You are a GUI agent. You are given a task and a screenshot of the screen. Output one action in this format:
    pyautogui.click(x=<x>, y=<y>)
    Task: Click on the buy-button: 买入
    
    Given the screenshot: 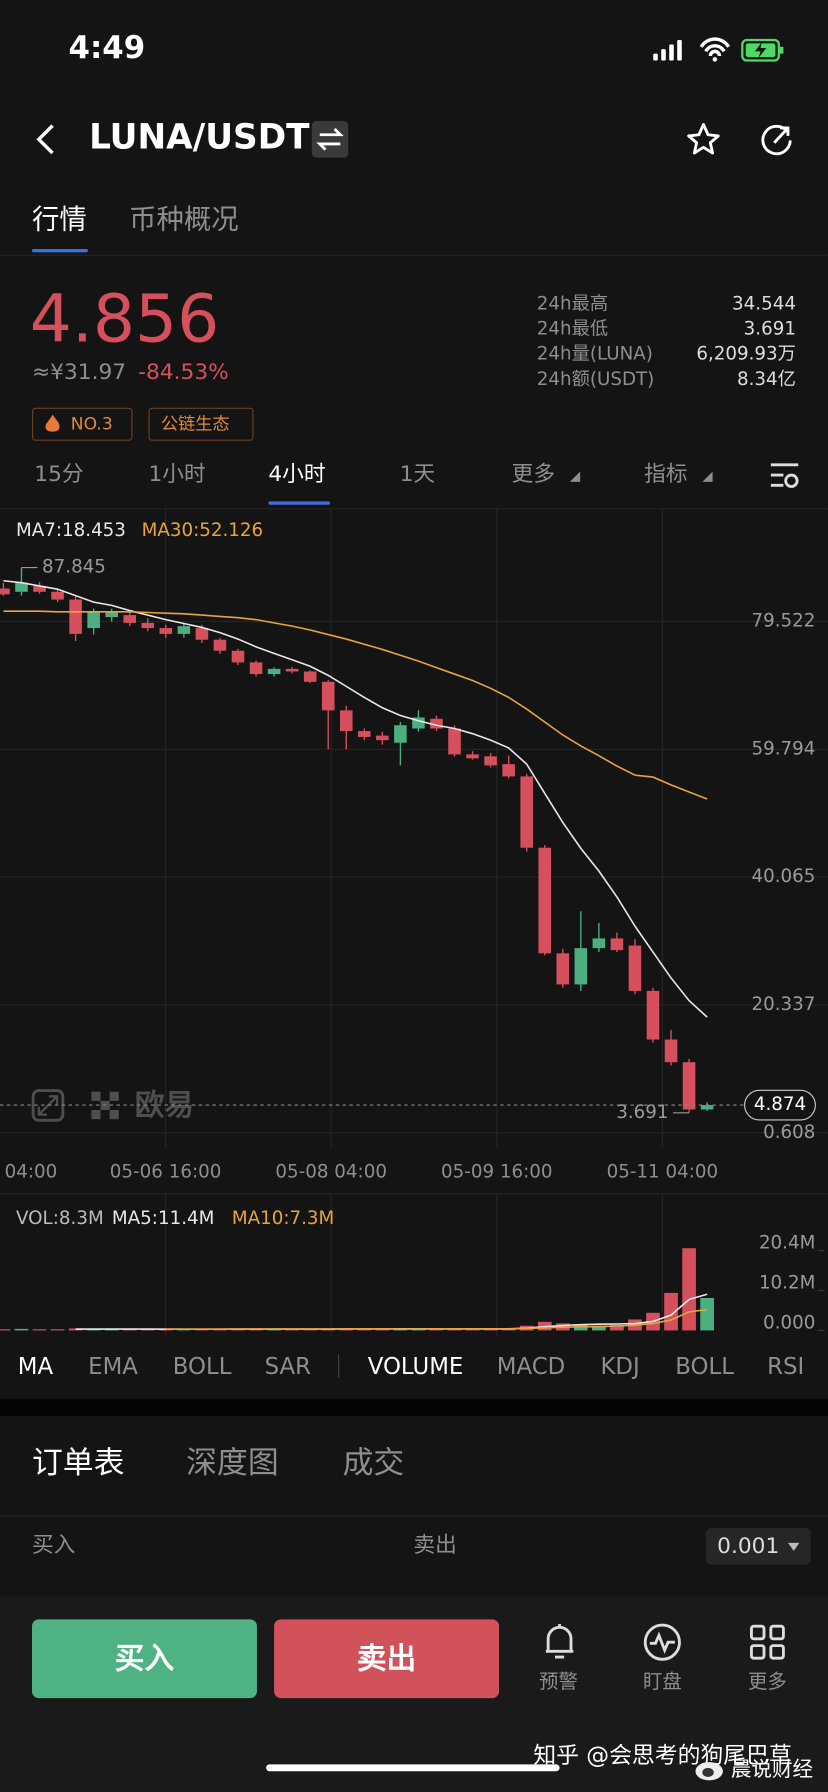 What is the action you would take?
    pyautogui.click(x=144, y=1659)
    